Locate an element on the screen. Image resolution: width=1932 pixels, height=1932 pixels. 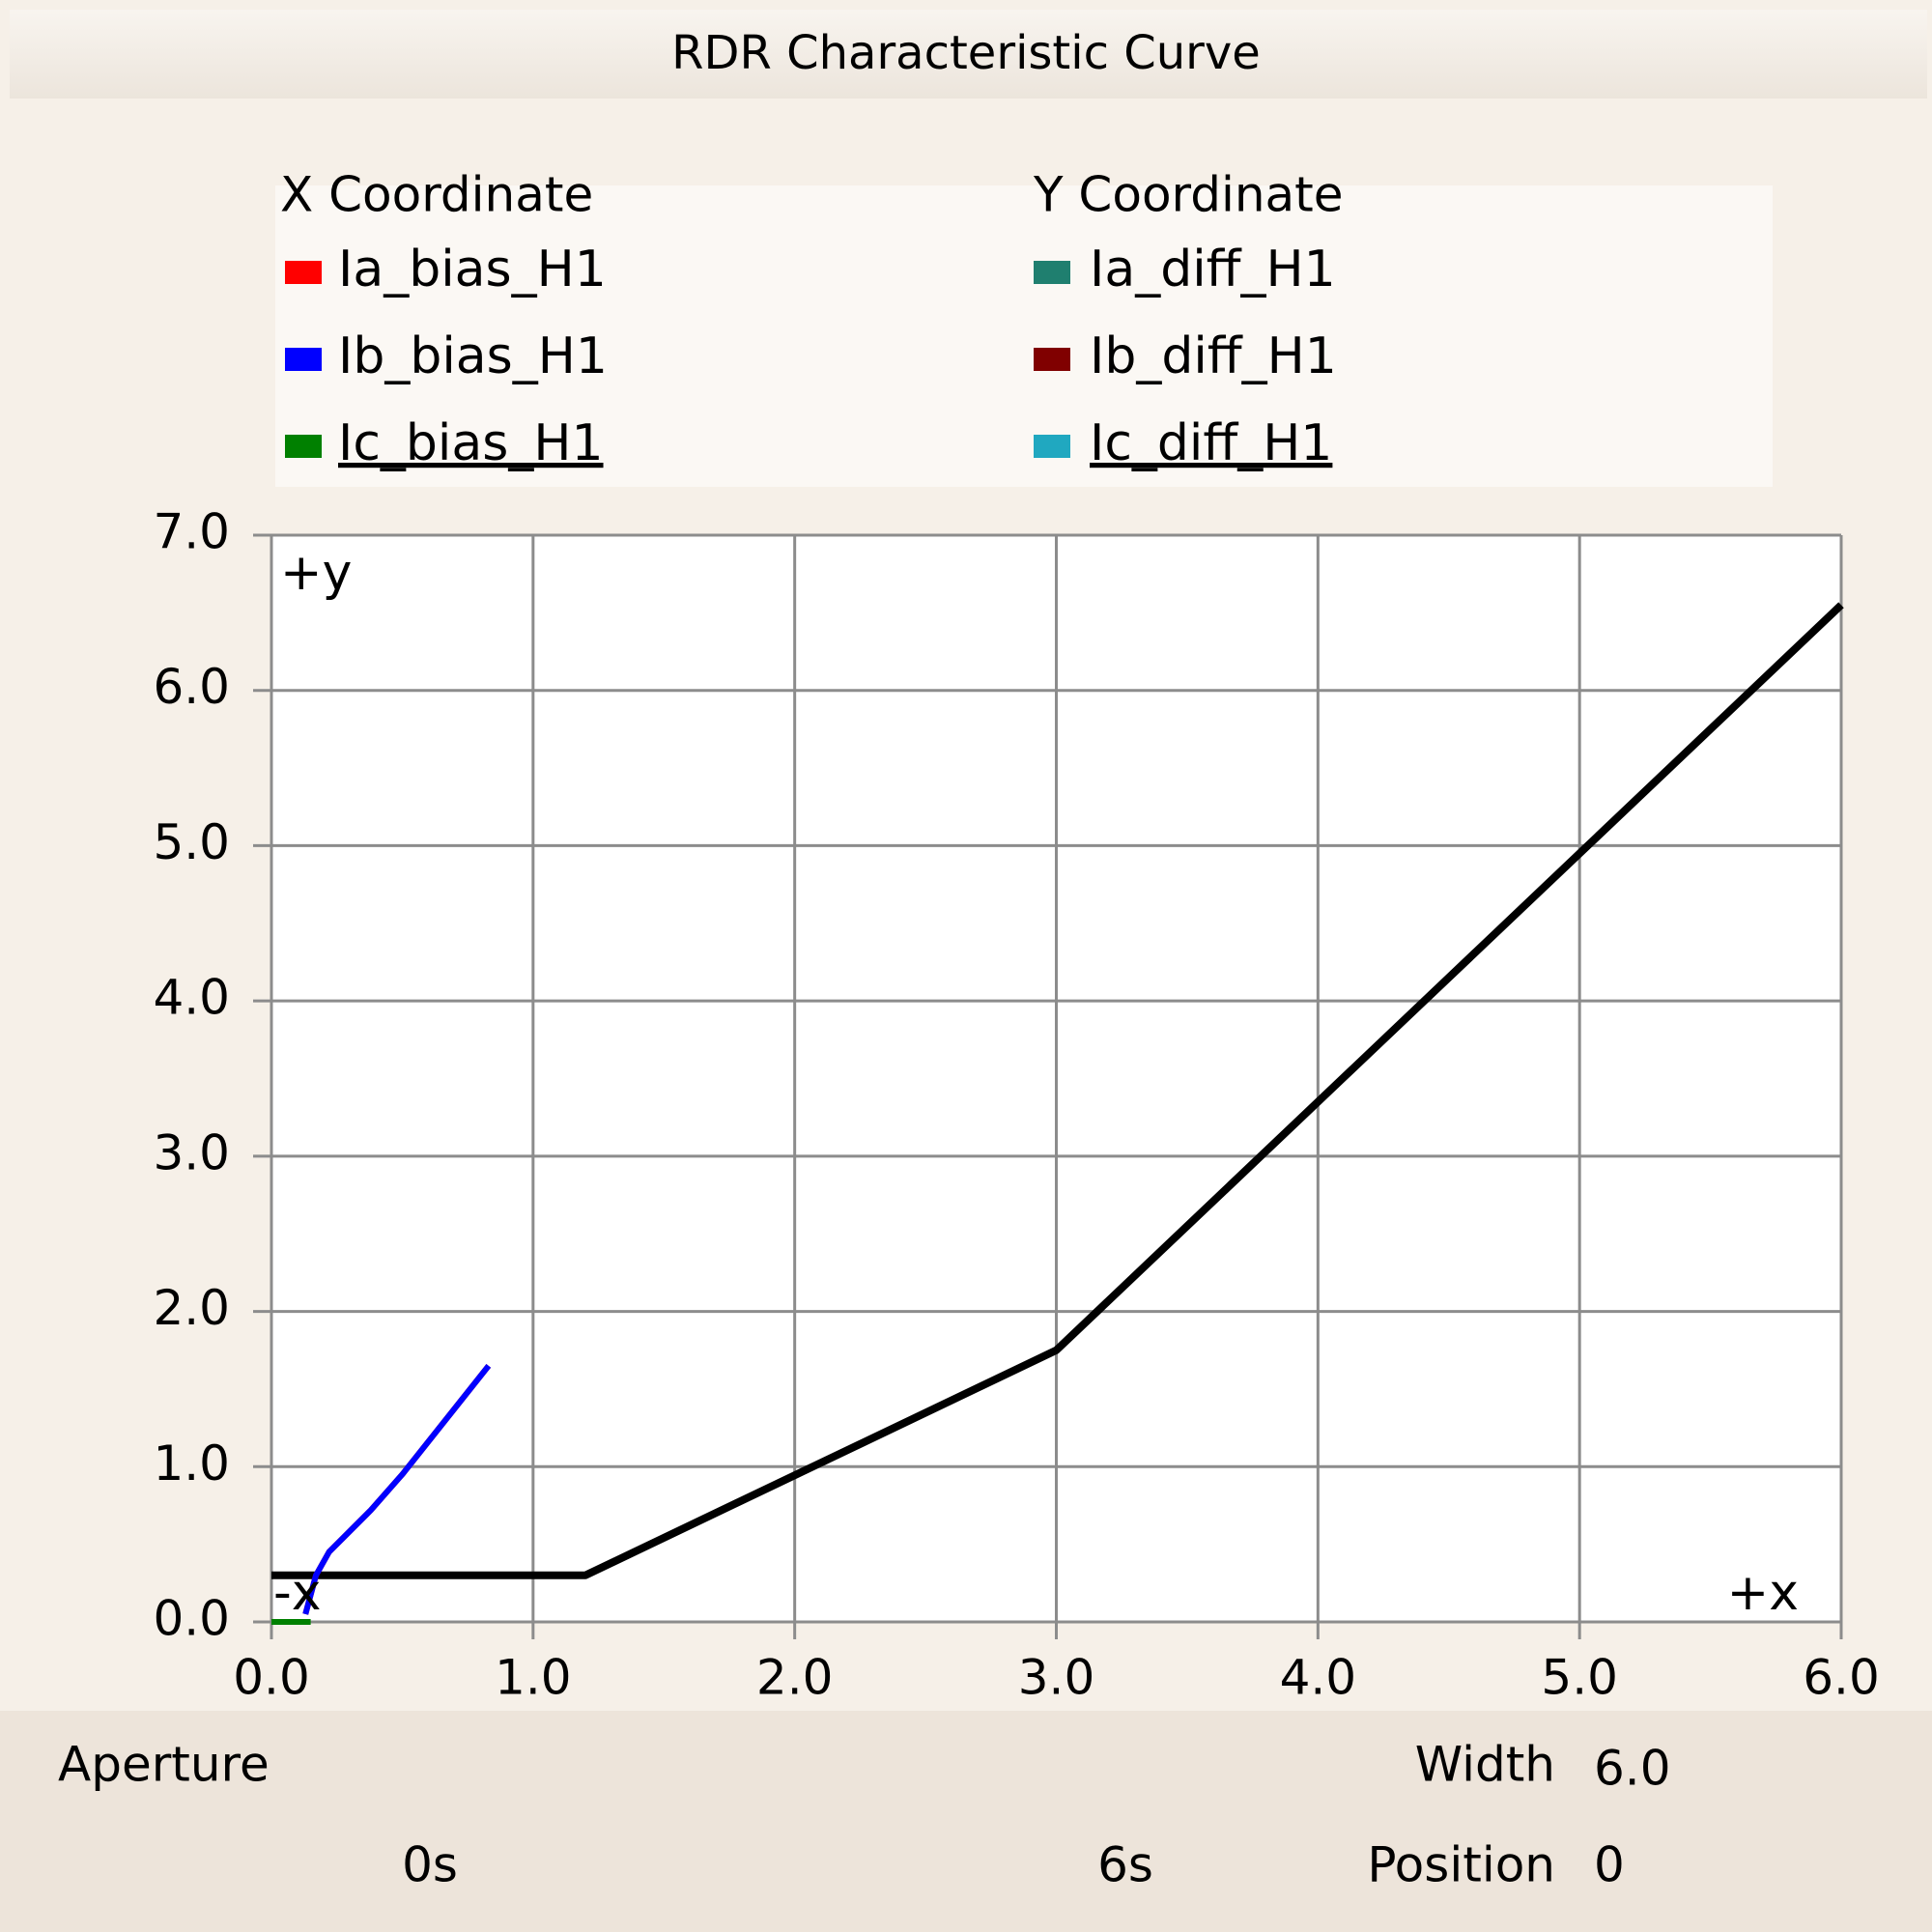
legend-entry: Ic_bias_H1 is located at coordinates (471, 443).